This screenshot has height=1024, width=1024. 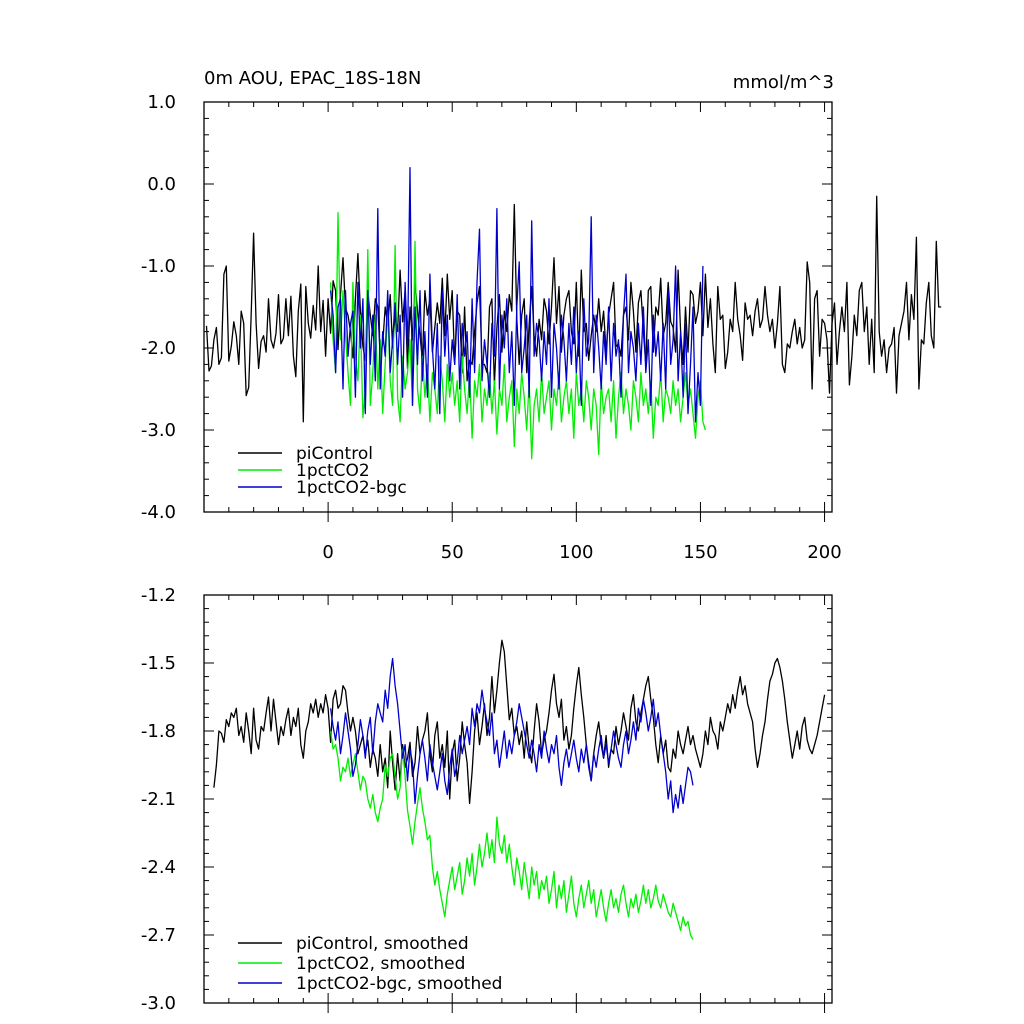 What do you see at coordinates (158, 867) in the screenshot?
I see `y-tick-label: -2.4` at bounding box center [158, 867].